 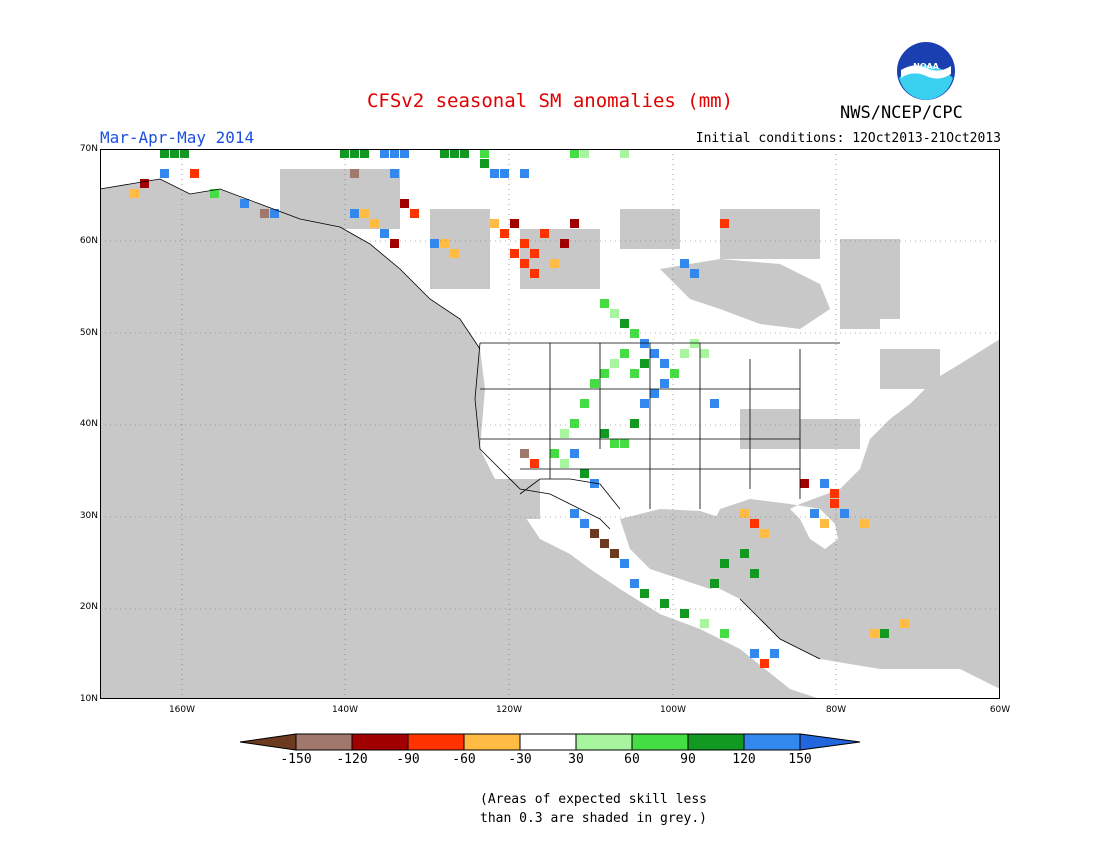 I want to click on lat-label: 70N, so click(x=88, y=149).